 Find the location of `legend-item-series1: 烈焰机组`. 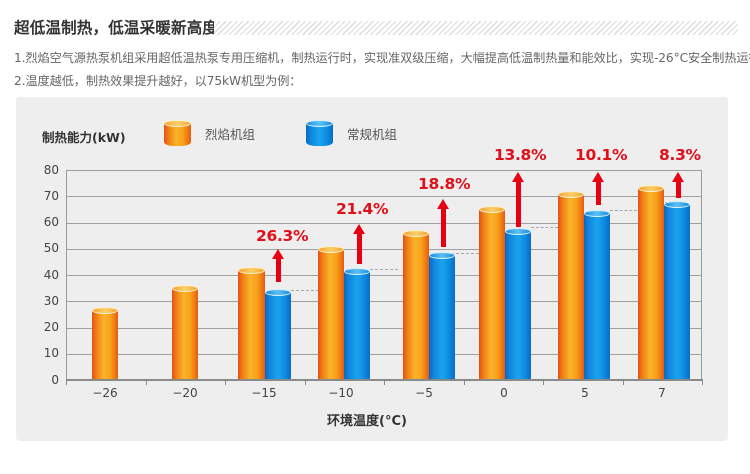

legend-item-series1: 烈焰机组 is located at coordinates (209, 133).